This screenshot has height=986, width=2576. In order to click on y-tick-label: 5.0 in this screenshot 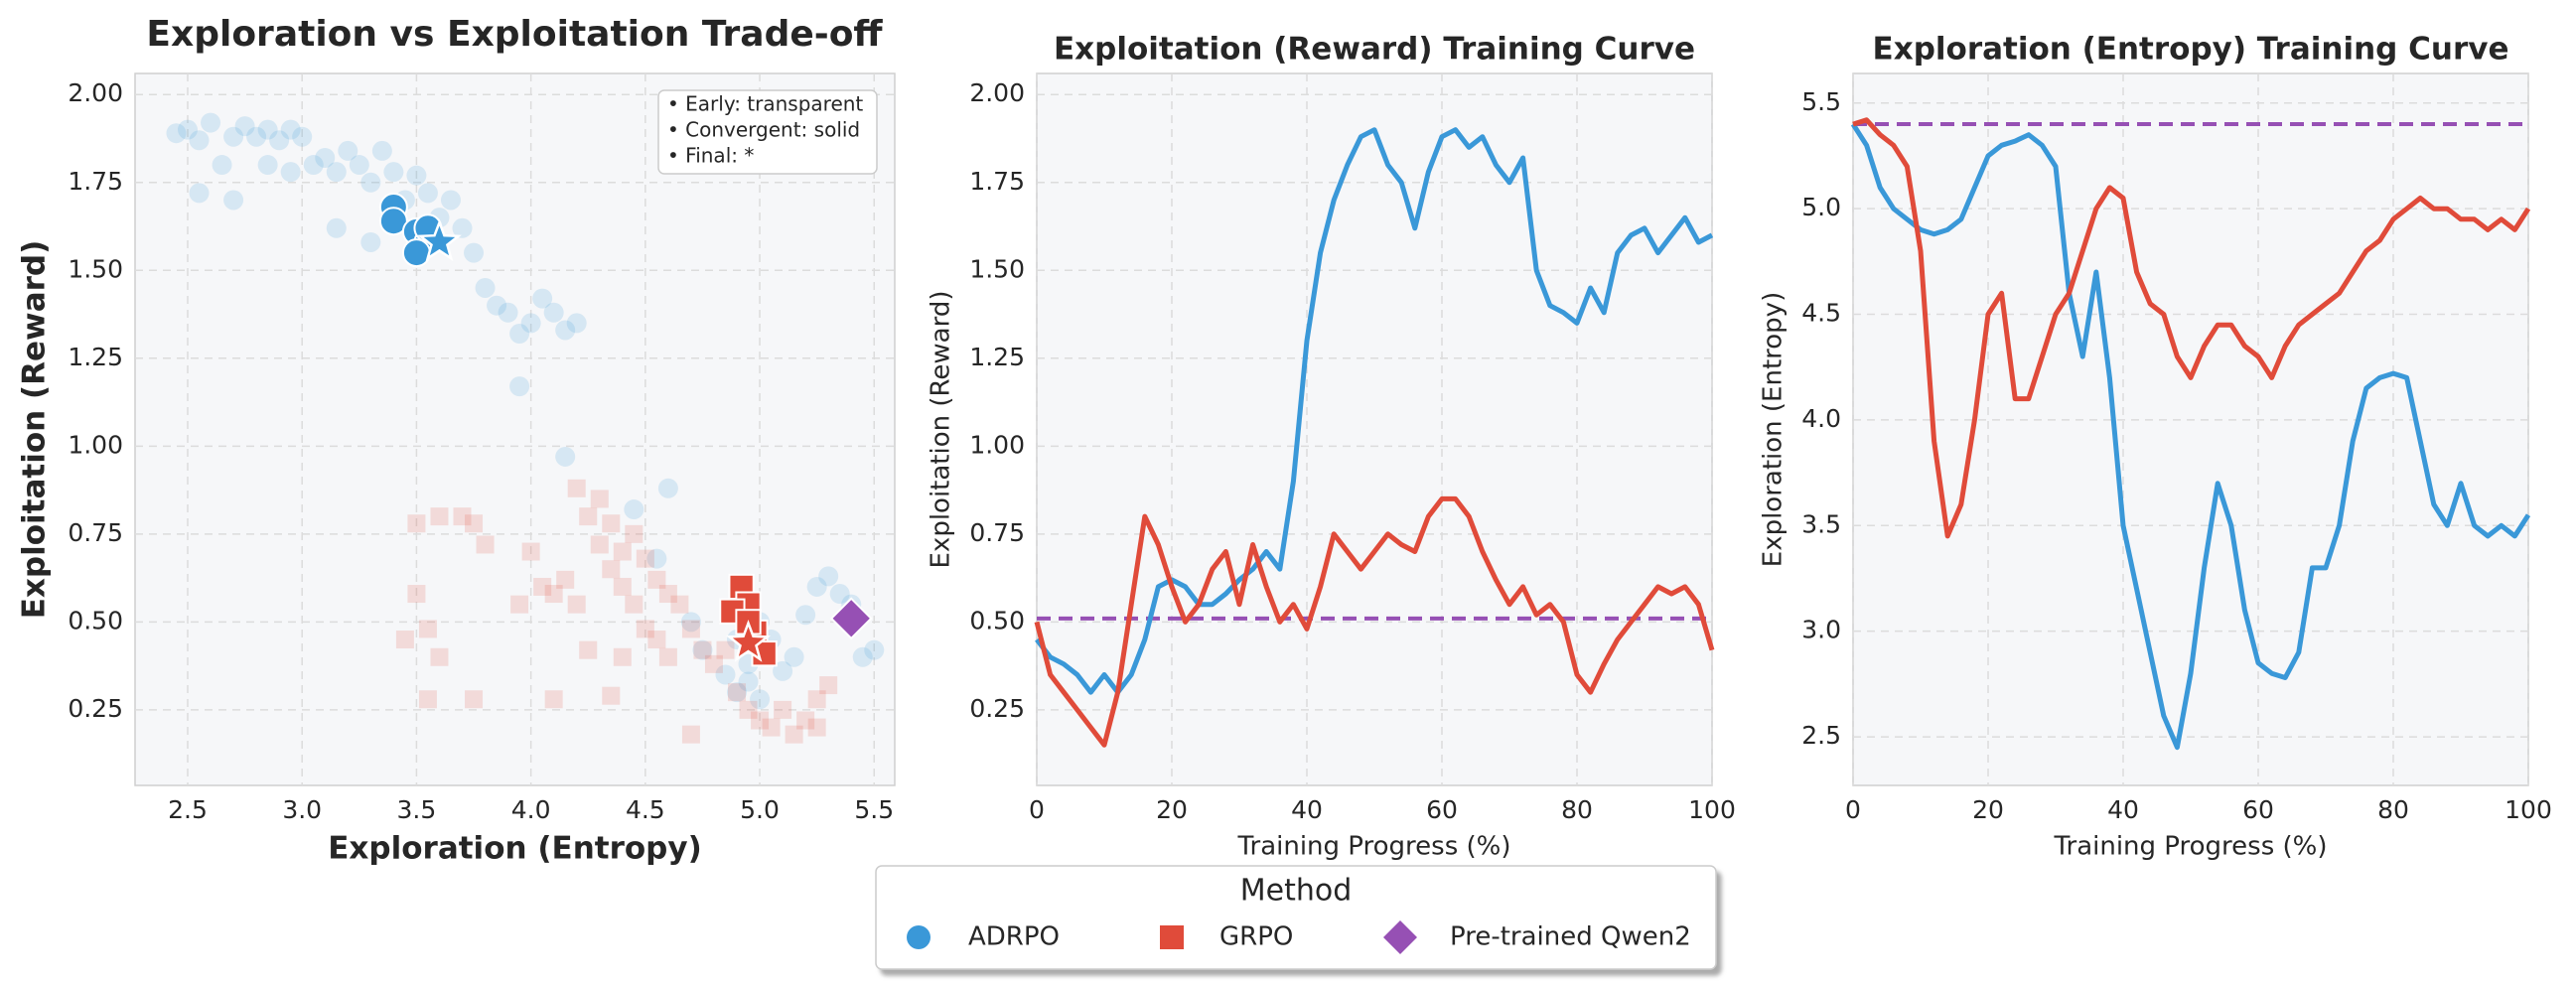, I will do `click(1821, 207)`.